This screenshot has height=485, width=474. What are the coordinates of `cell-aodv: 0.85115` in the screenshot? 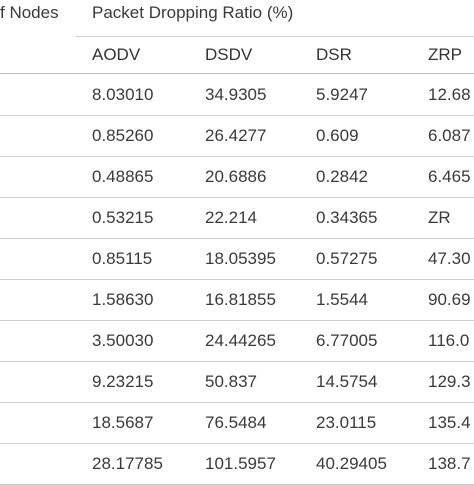 It's located at (122, 258).